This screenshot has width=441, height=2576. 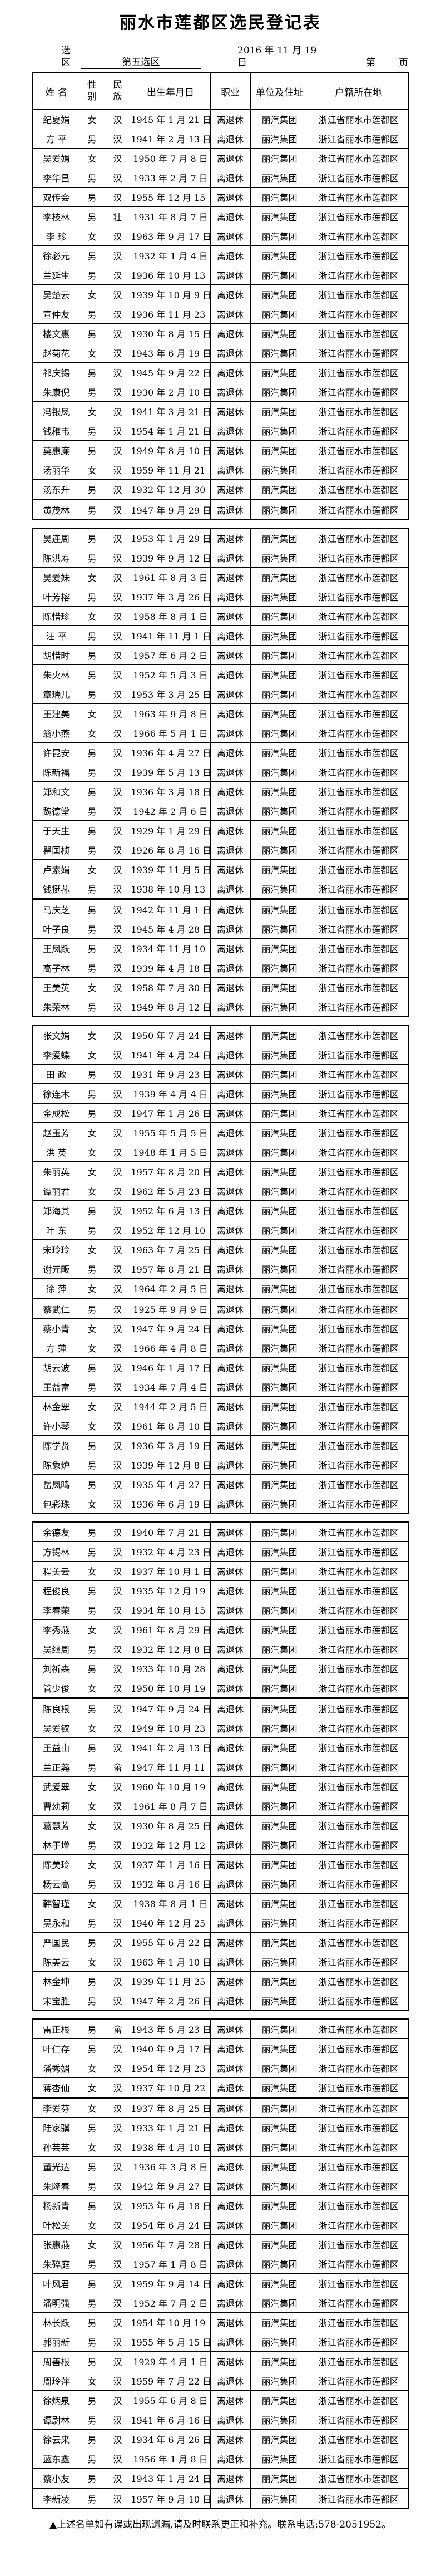 What do you see at coordinates (220, 2166) in the screenshot?
I see `voter-row: 董光达男汉 1936 年 3 月 8 日离退休 丽汽集团 浙江省丽水市莲都区` at bounding box center [220, 2166].